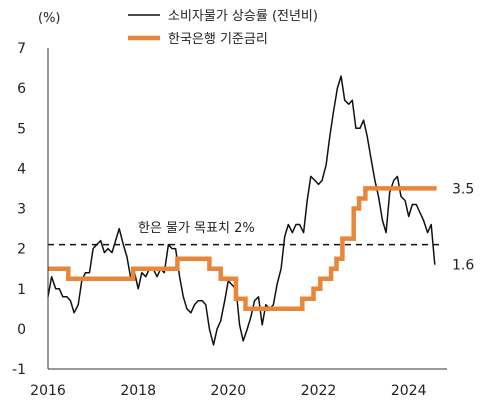 The width and height of the screenshot is (489, 405). Describe the element at coordinates (463, 266) in the screenshot. I see `end-label-cpi: 1.6` at that location.